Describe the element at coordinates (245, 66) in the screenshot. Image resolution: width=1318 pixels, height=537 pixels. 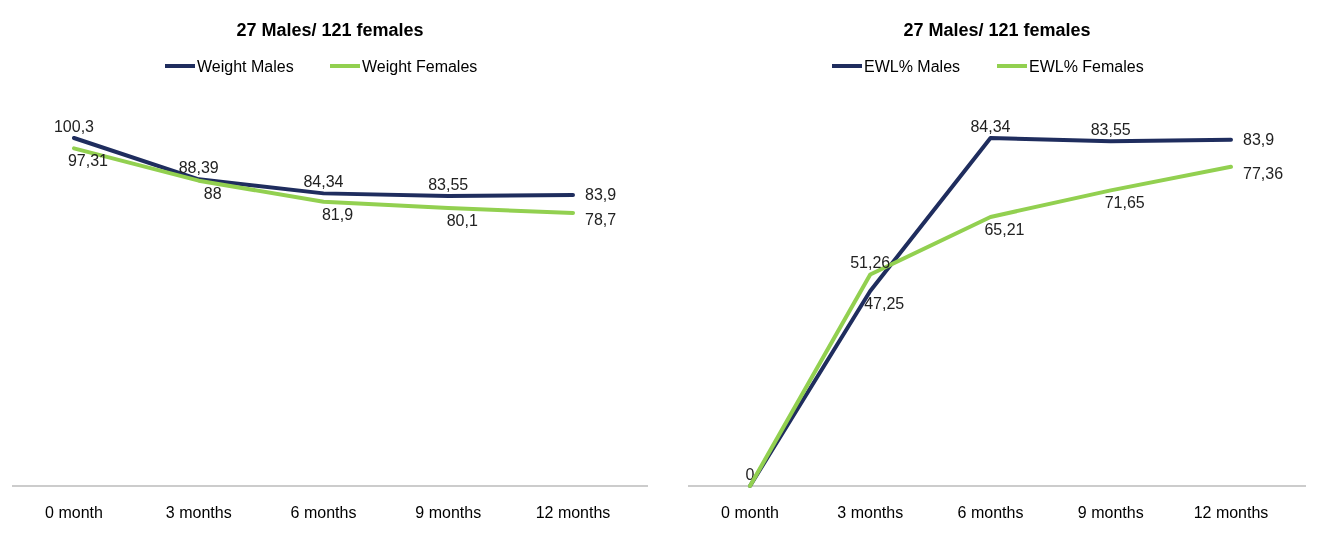
I see `legend-label: Weight Males` at that location.